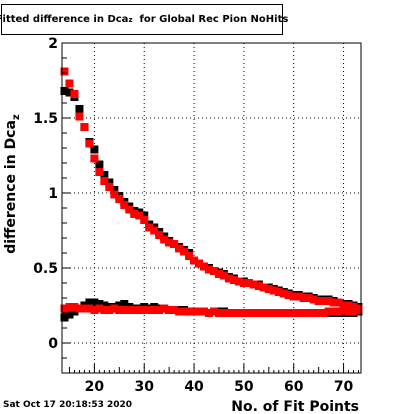 The height and width of the screenshot is (414, 400). Describe the element at coordinates (130, 19) in the screenshot. I see `chart-title-subscript: z` at that location.